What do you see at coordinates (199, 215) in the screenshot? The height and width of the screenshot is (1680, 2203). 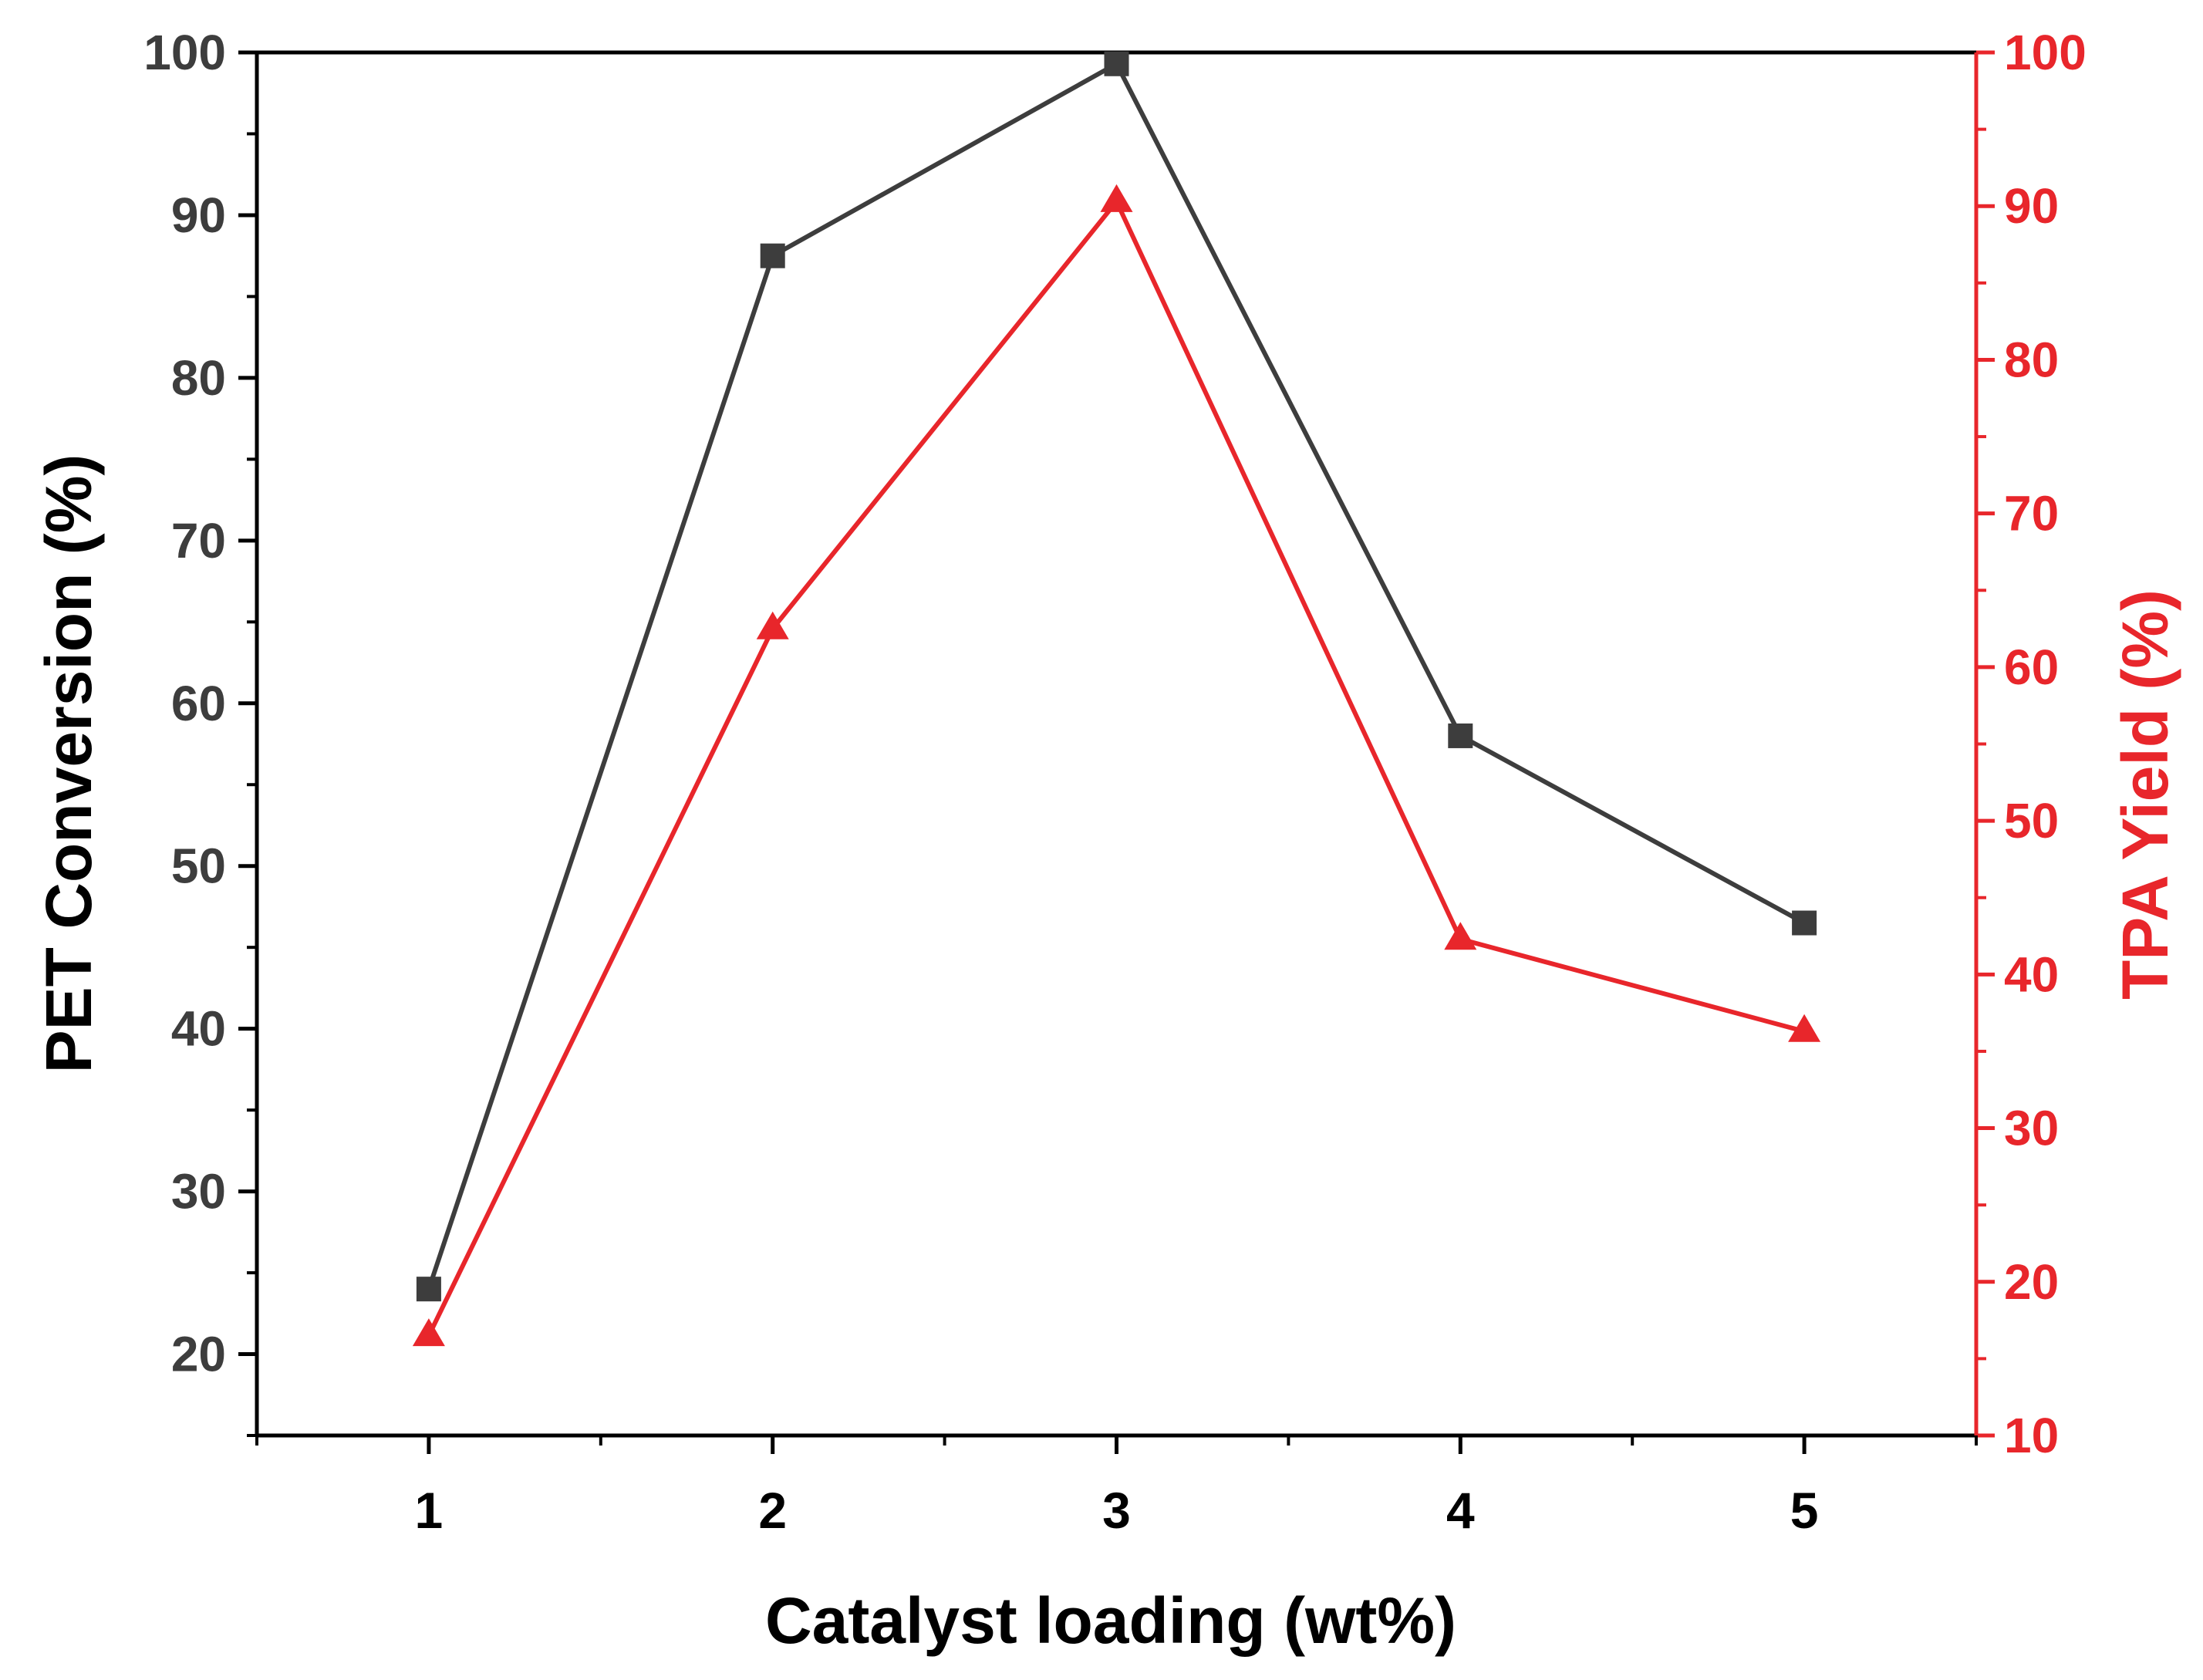 I see `left-tick-label: 90` at bounding box center [199, 215].